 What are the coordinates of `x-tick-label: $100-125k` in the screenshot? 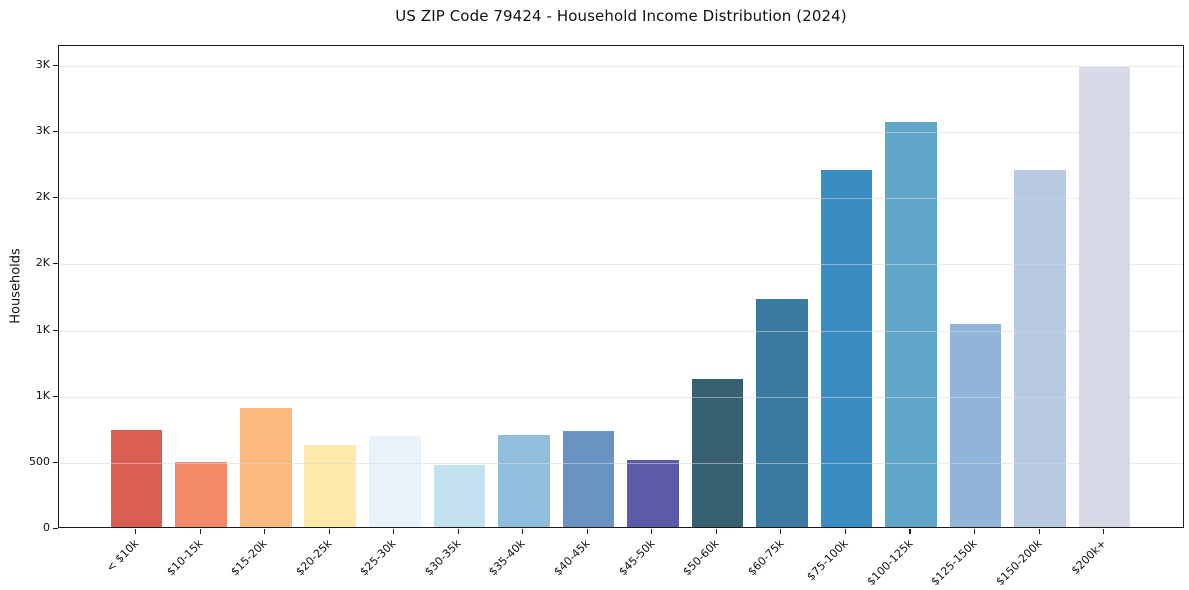 It's located at (890, 563).